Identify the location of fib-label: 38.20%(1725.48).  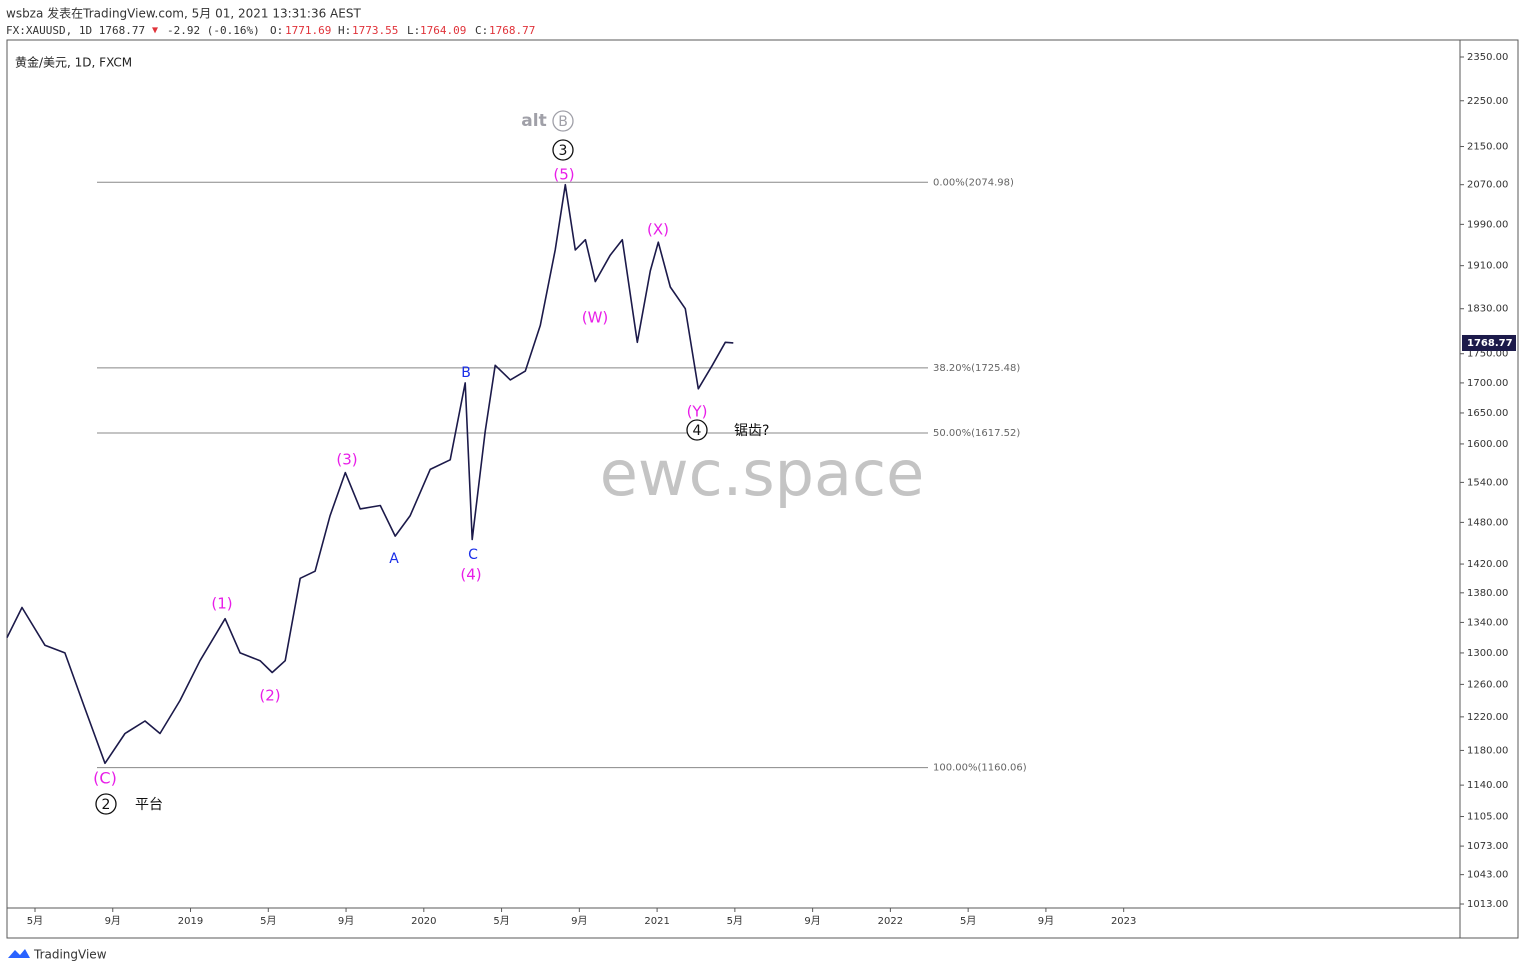
(976, 368).